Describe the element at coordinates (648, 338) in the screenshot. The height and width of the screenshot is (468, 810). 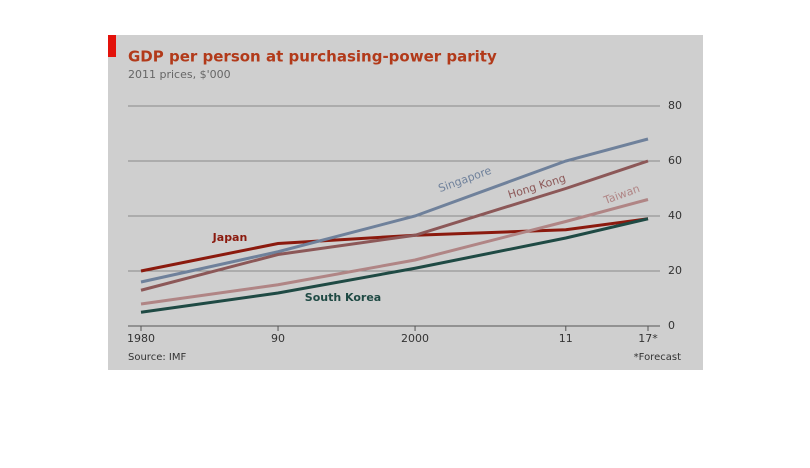
I see `x-tick-label: 17*` at that location.